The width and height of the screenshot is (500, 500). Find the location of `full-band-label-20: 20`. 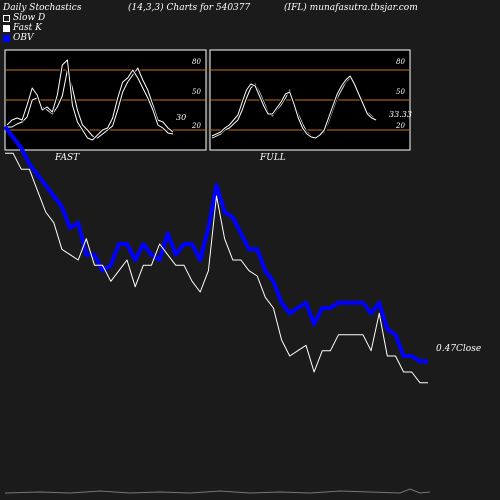

full-band-label-20: 20 is located at coordinates (400, 126).